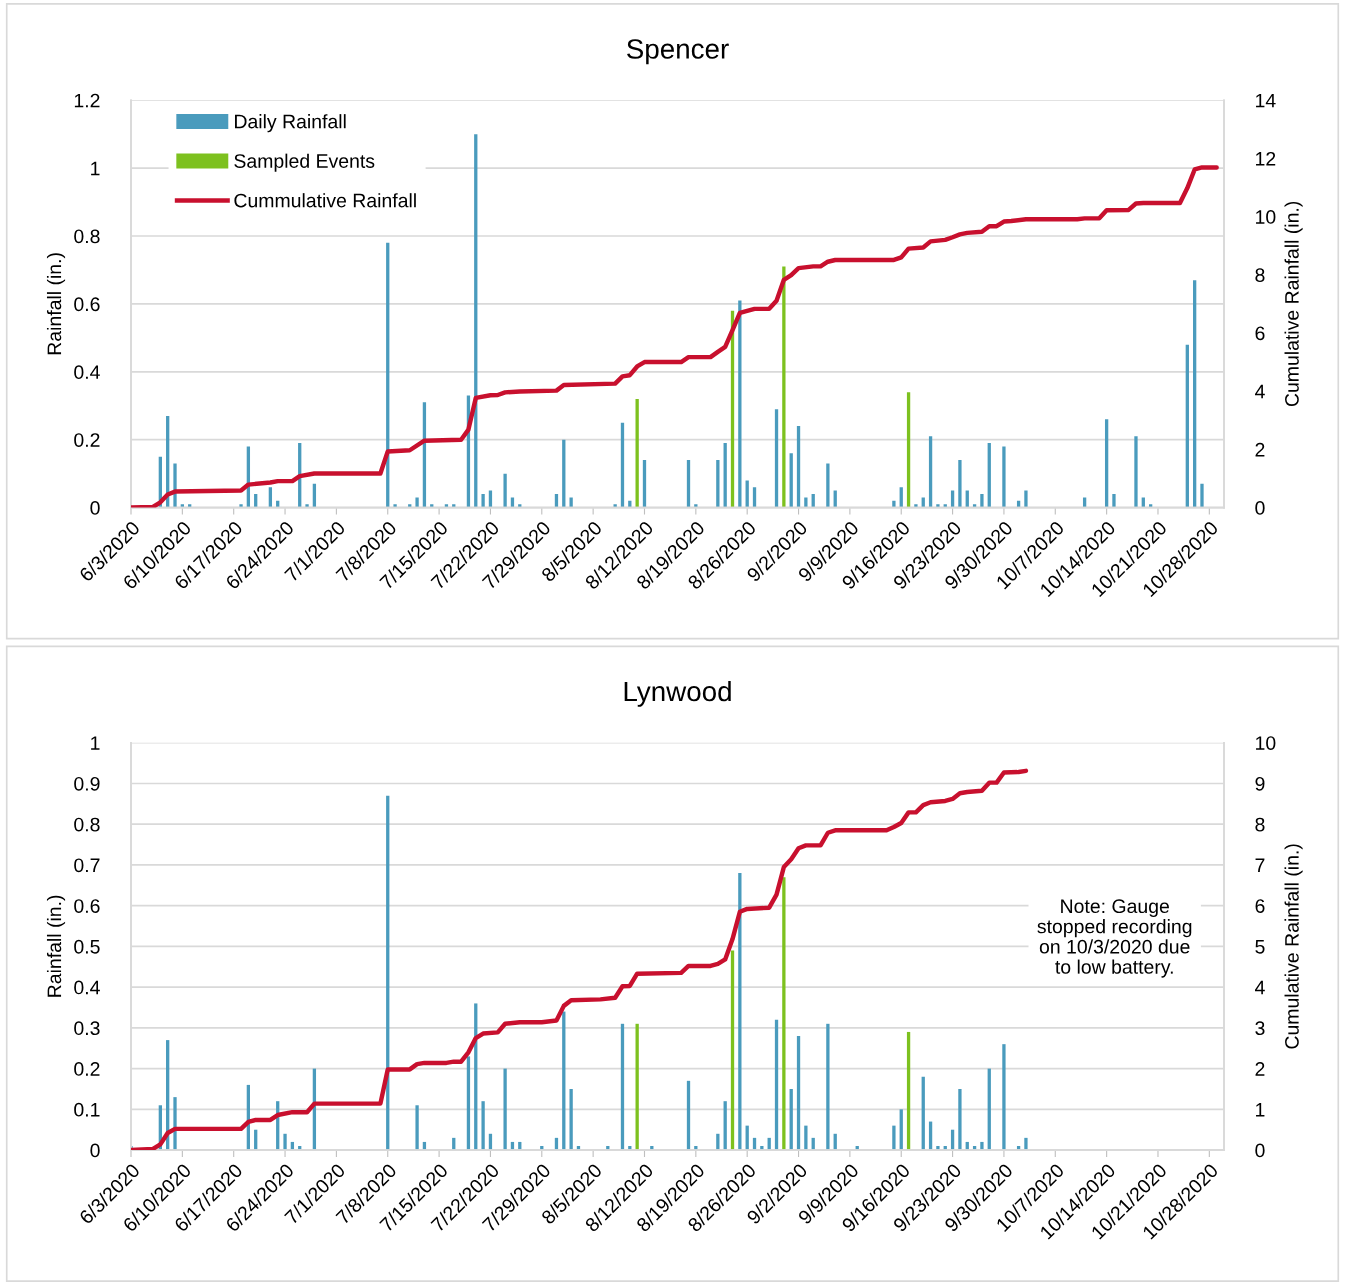 Image resolution: width=1345 pixels, height=1285 pixels. What do you see at coordinates (1266, 100) in the screenshot?
I see `y2-tick-label: 14` at bounding box center [1266, 100].